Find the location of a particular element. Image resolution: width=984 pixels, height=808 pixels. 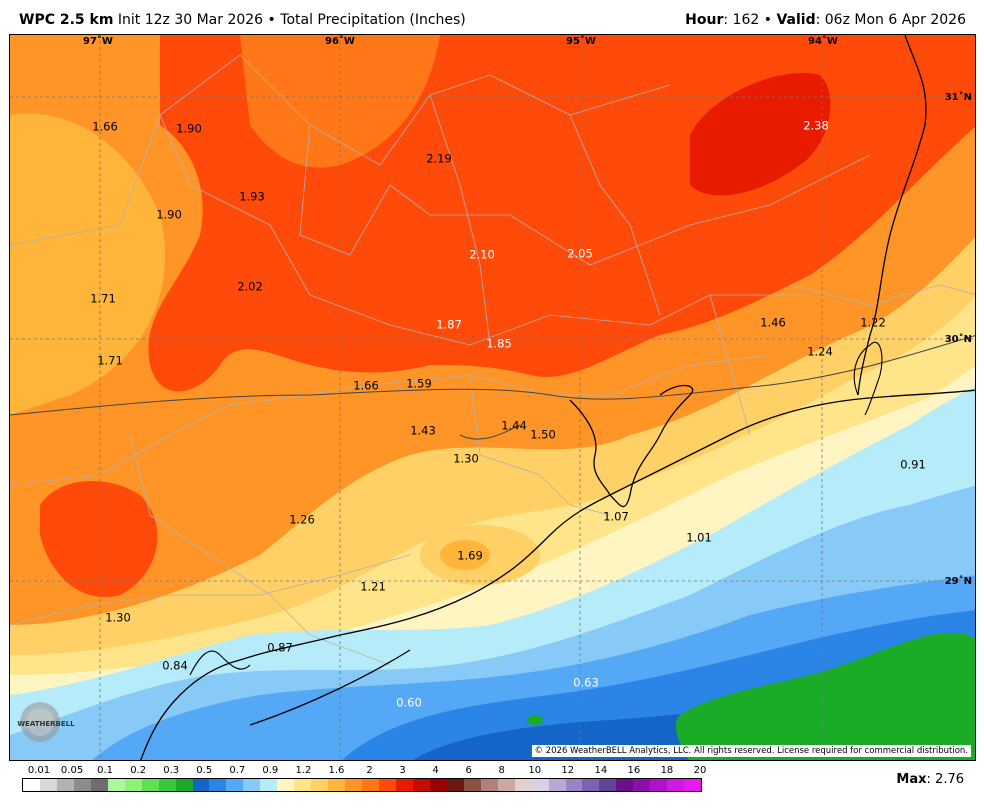

weatherbell-logo: WEATHERBELL is located at coordinates (46, 722).